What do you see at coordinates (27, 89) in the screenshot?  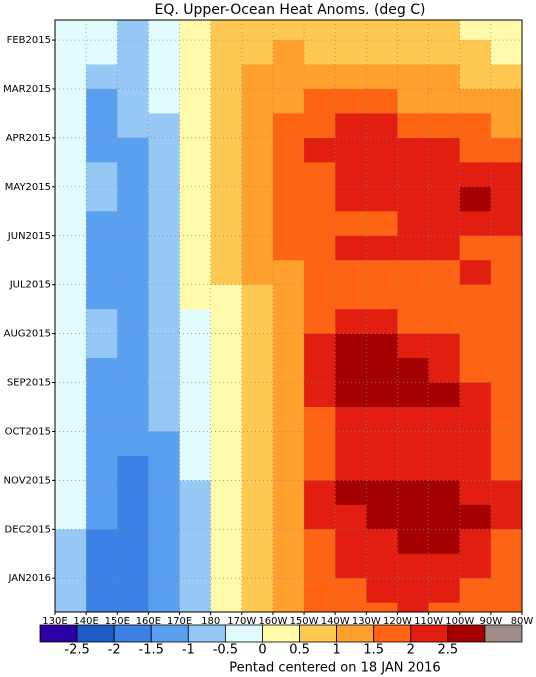 I see `y-tick-label: MAR2015` at bounding box center [27, 89].